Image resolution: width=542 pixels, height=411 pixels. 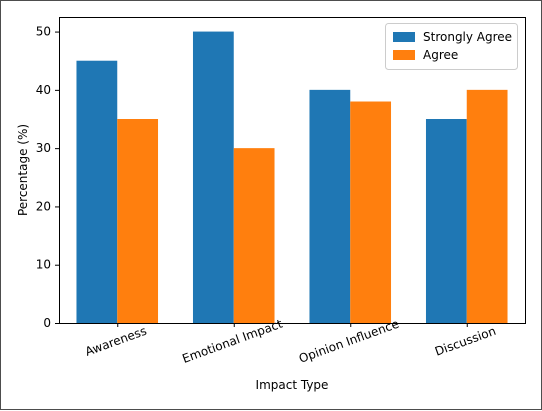 What do you see at coordinates (254, 235) in the screenshot?
I see `bar-agree-emotional-impact` at bounding box center [254, 235].